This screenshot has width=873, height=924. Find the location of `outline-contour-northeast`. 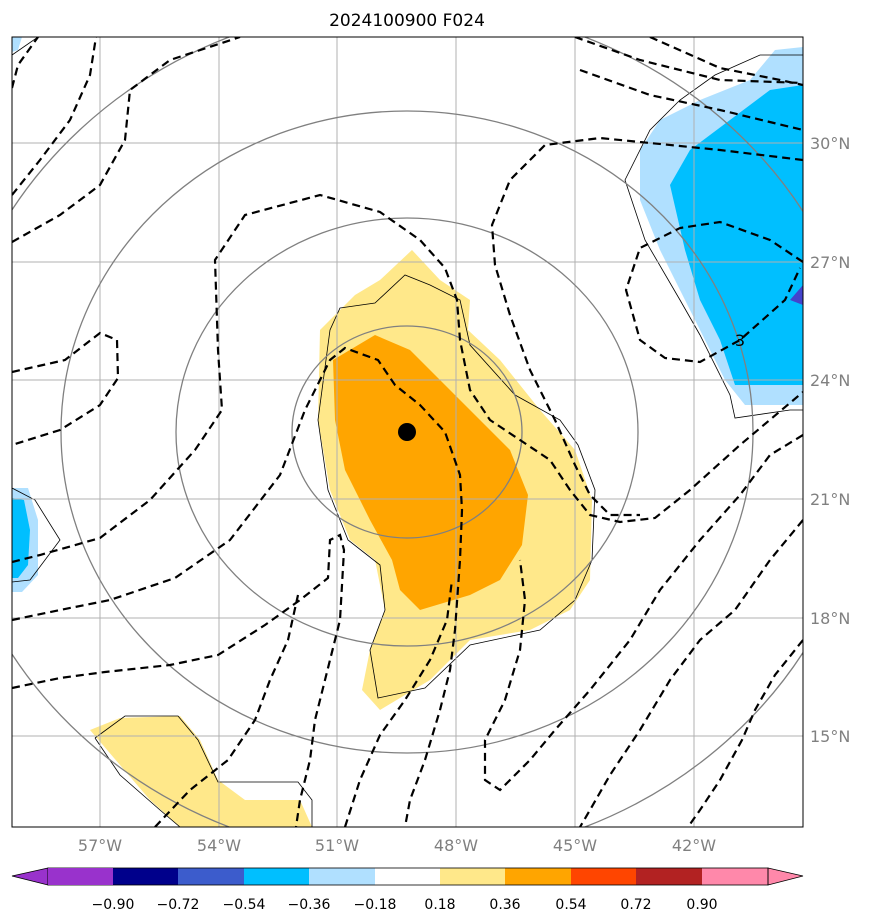

outline-contour-northeast is located at coordinates (713, 236).